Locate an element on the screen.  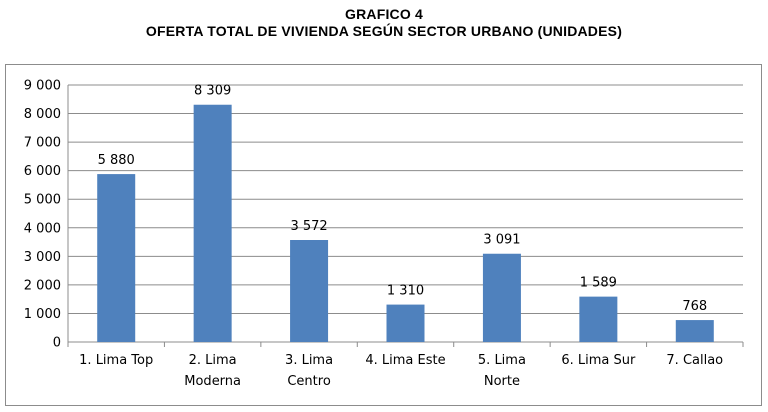
x-tick-label: 3. Lima is located at coordinates (309, 360).